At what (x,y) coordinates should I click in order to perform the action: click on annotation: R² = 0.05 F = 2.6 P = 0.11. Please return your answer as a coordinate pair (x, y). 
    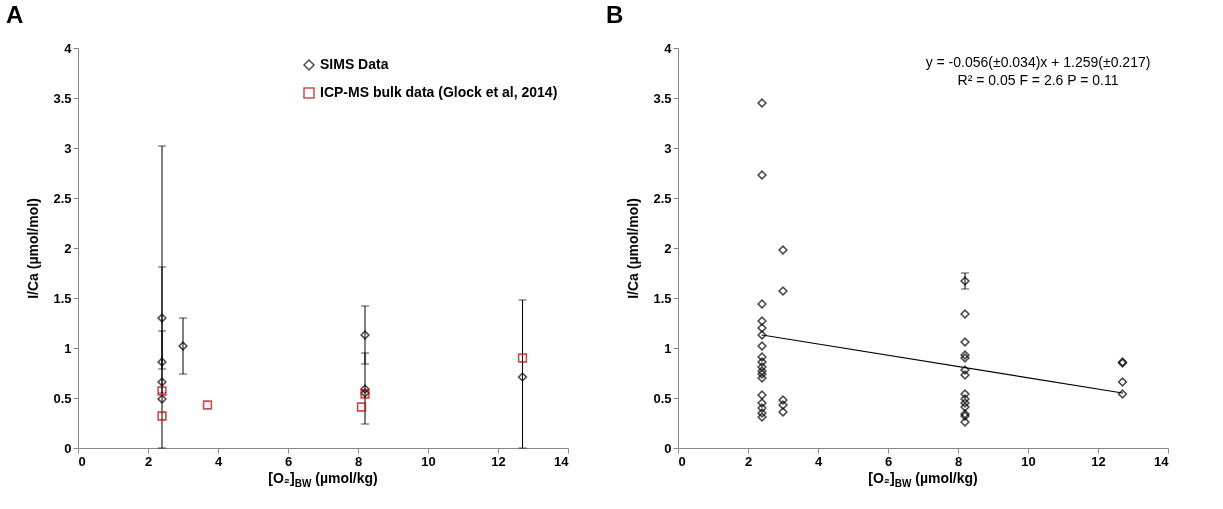
    Looking at the image, I should click on (1038, 80).